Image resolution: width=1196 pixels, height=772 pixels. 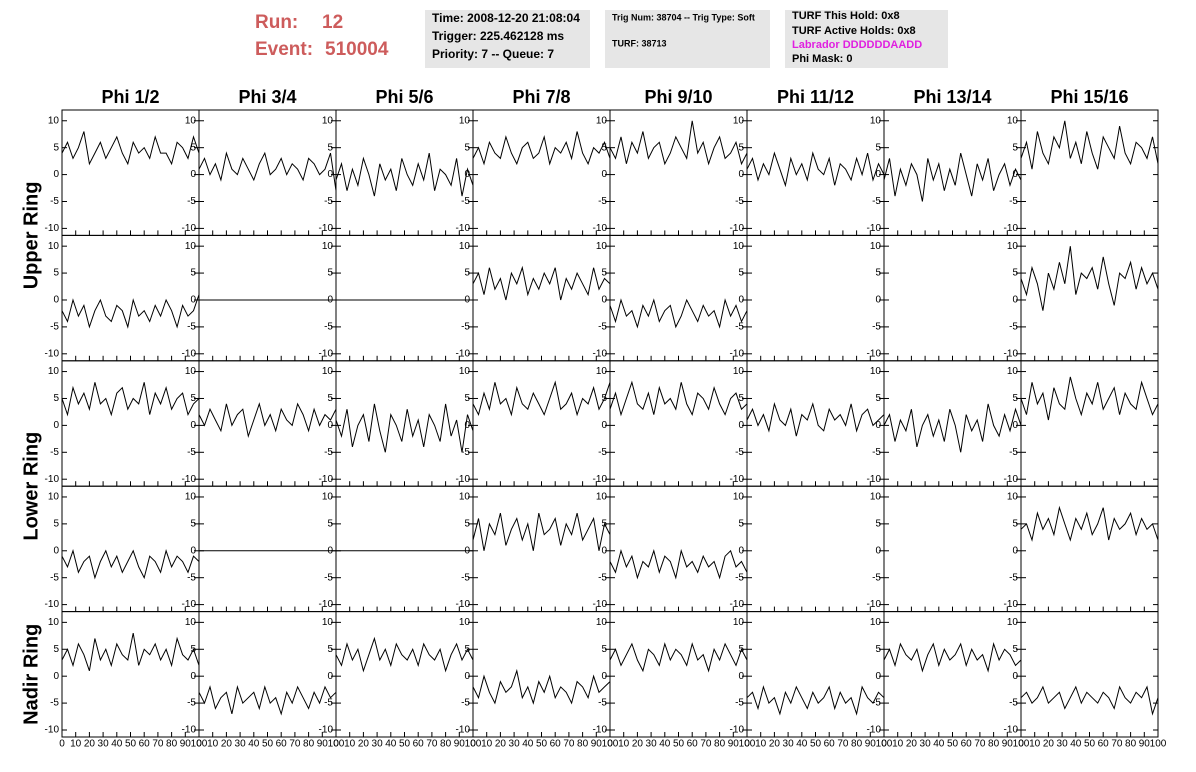 What do you see at coordinates (357, 49) in the screenshot?
I see `event-number: 510004` at bounding box center [357, 49].